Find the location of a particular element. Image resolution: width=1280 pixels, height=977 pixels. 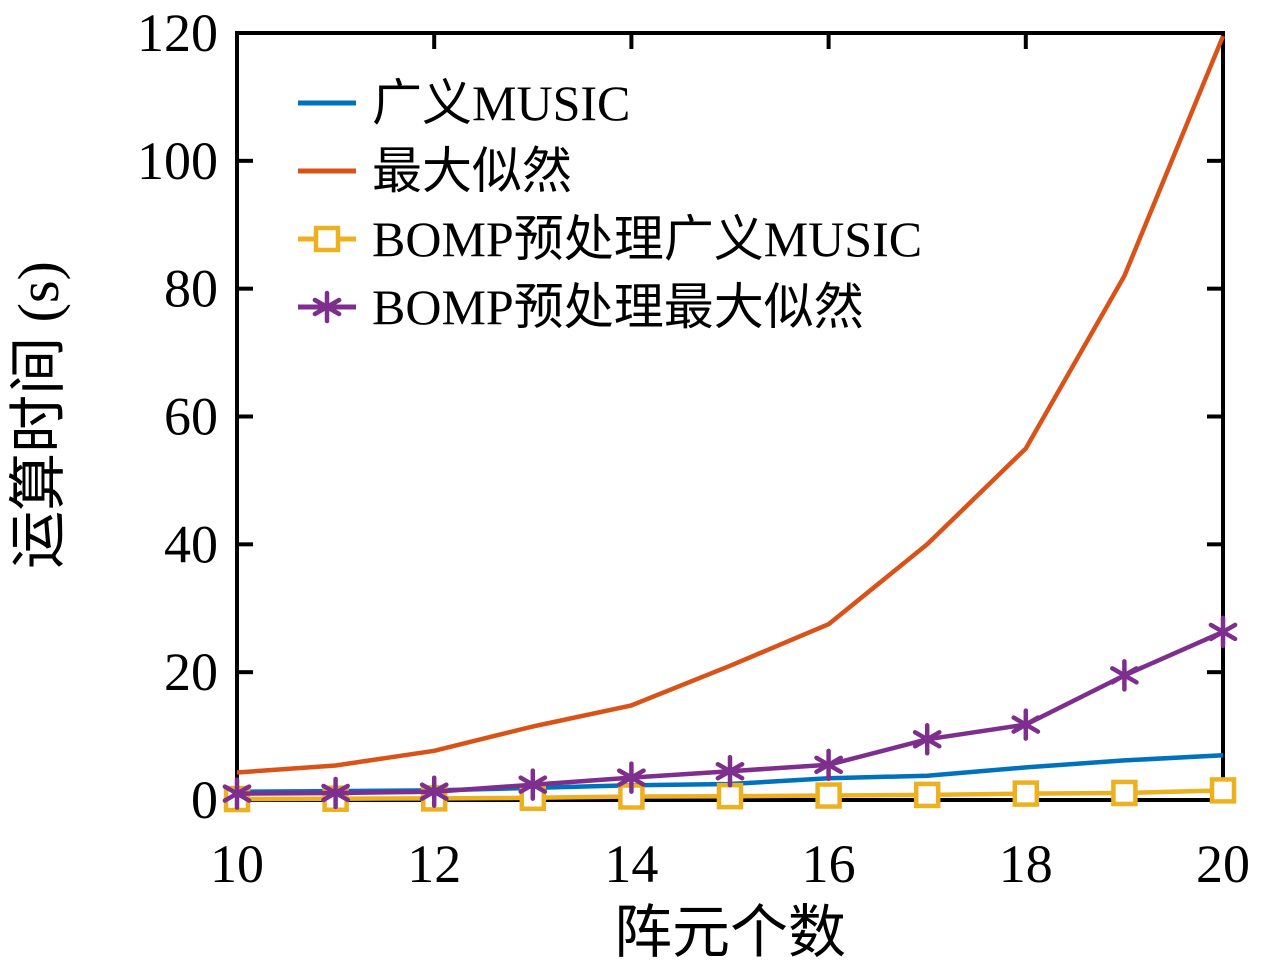

x-tick-label: 12 is located at coordinates (434, 864).